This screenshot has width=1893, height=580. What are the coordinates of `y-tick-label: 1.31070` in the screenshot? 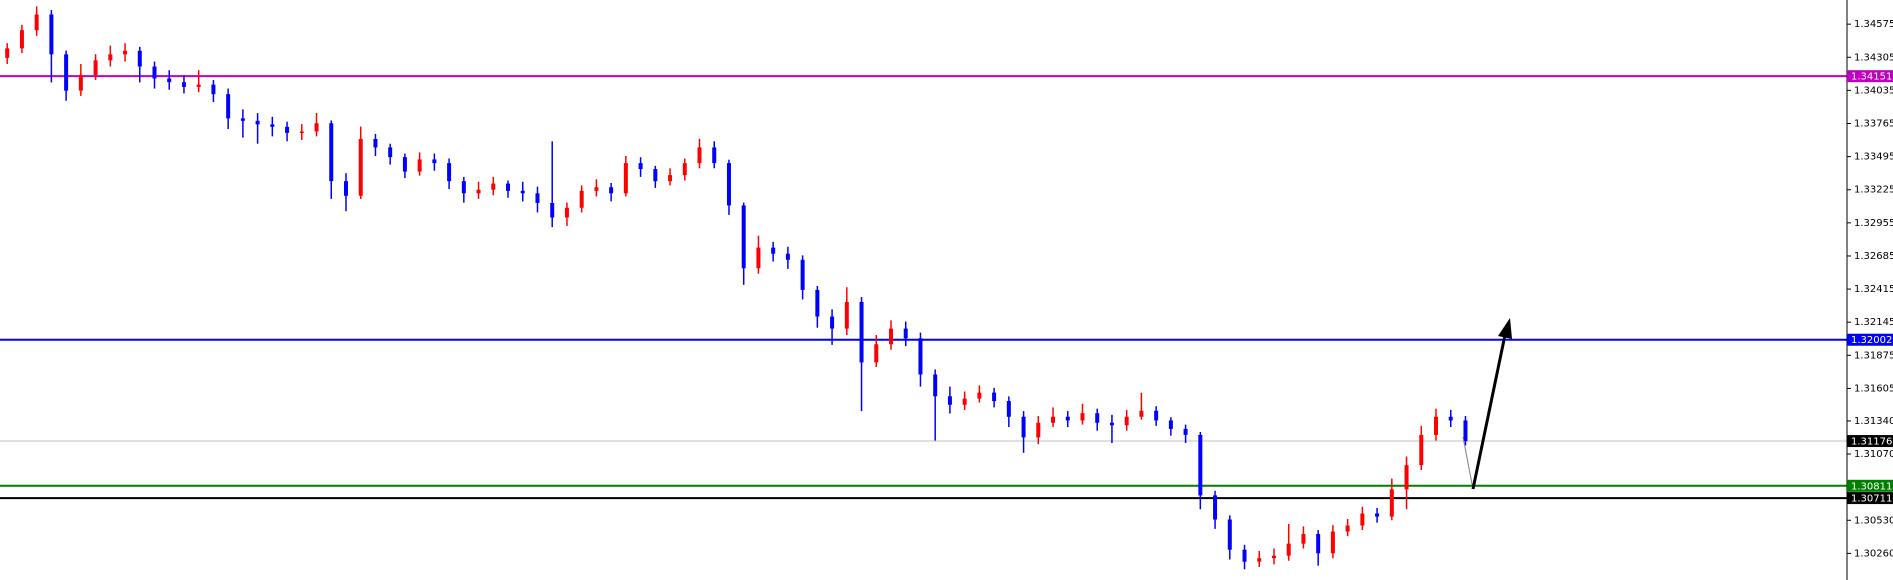 It's located at (1873, 454).